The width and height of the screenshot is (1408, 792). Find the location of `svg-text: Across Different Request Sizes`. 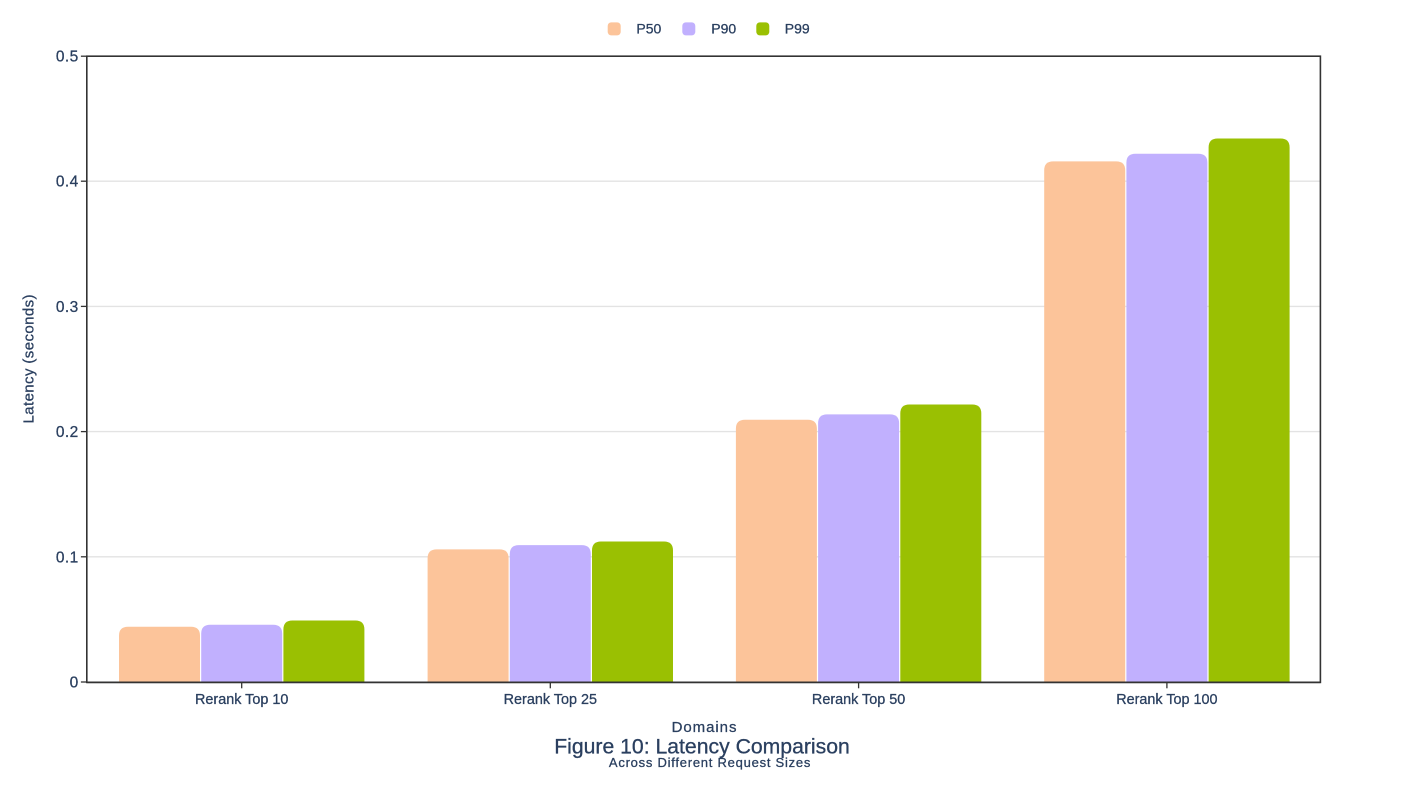

svg-text: Across Different Request Sizes is located at coordinates (710, 762).